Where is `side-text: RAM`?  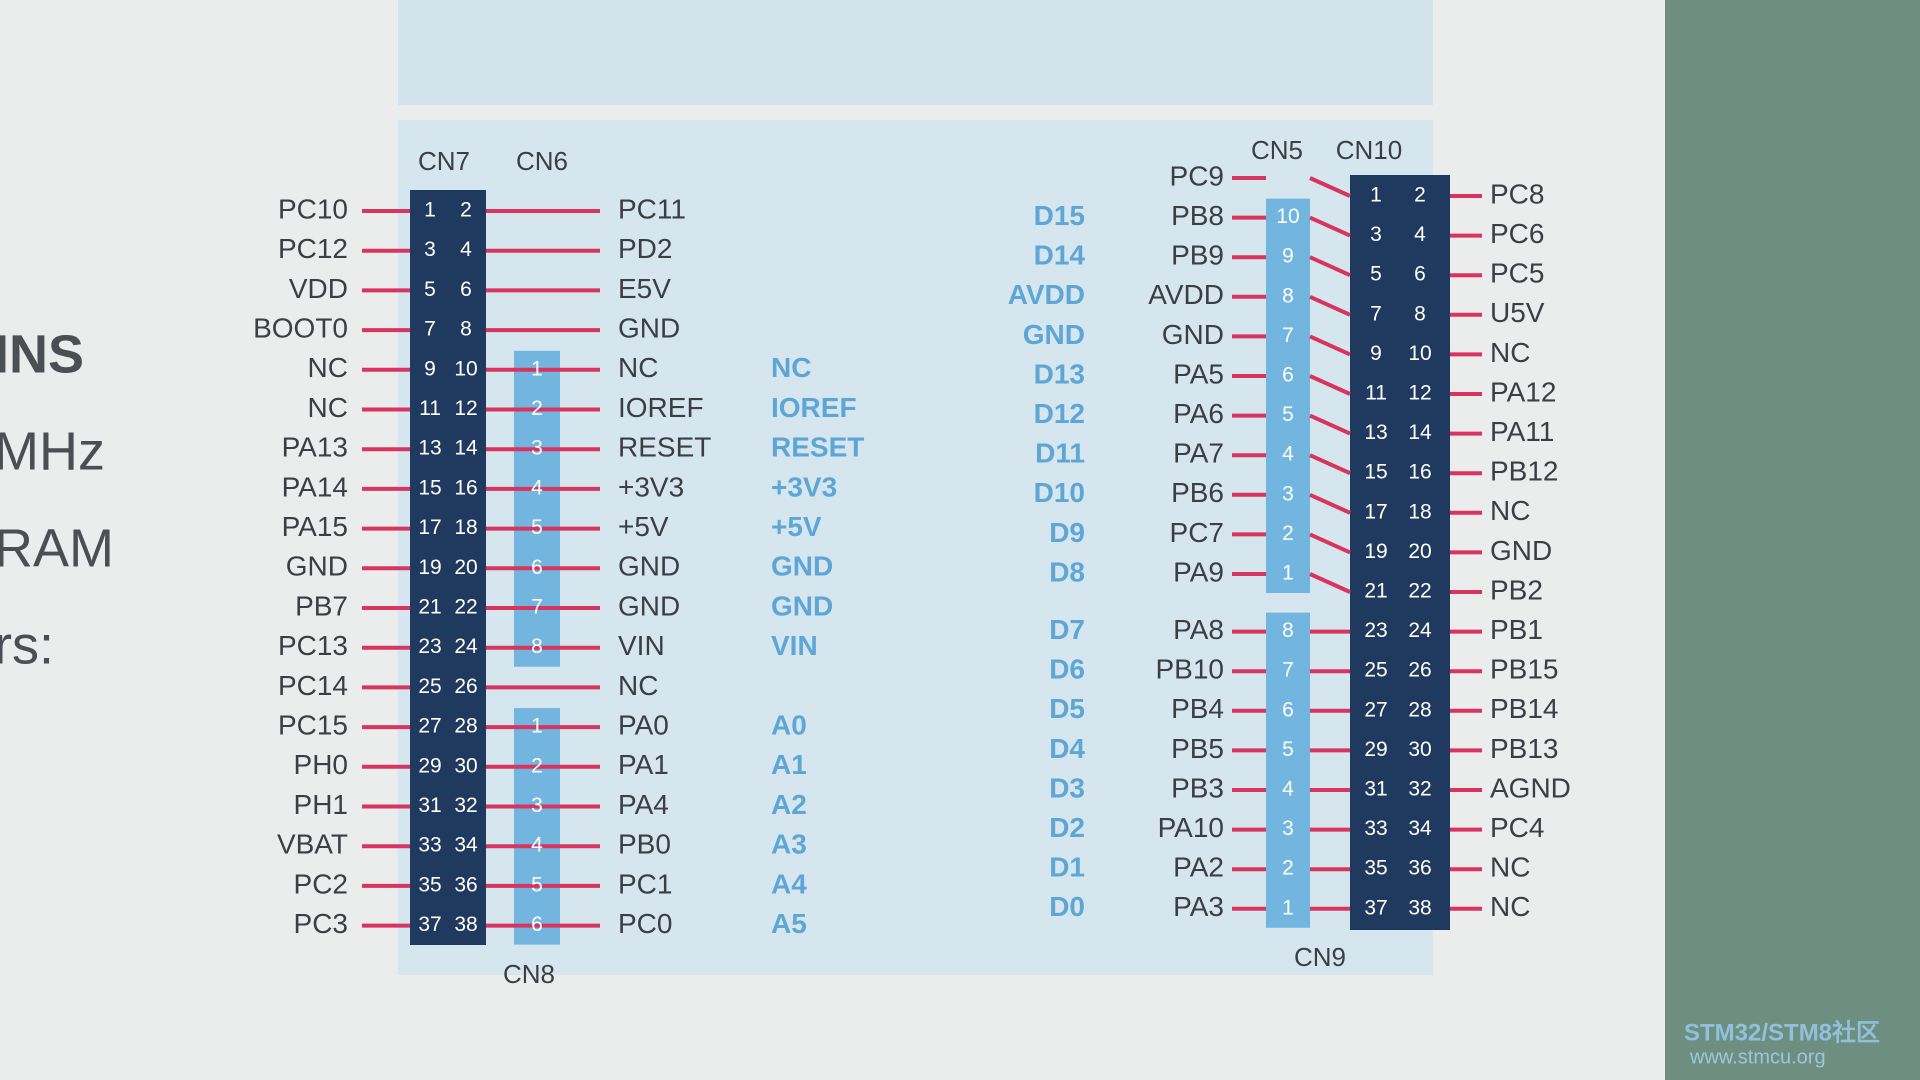
side-text: RAM is located at coordinates (57, 548).